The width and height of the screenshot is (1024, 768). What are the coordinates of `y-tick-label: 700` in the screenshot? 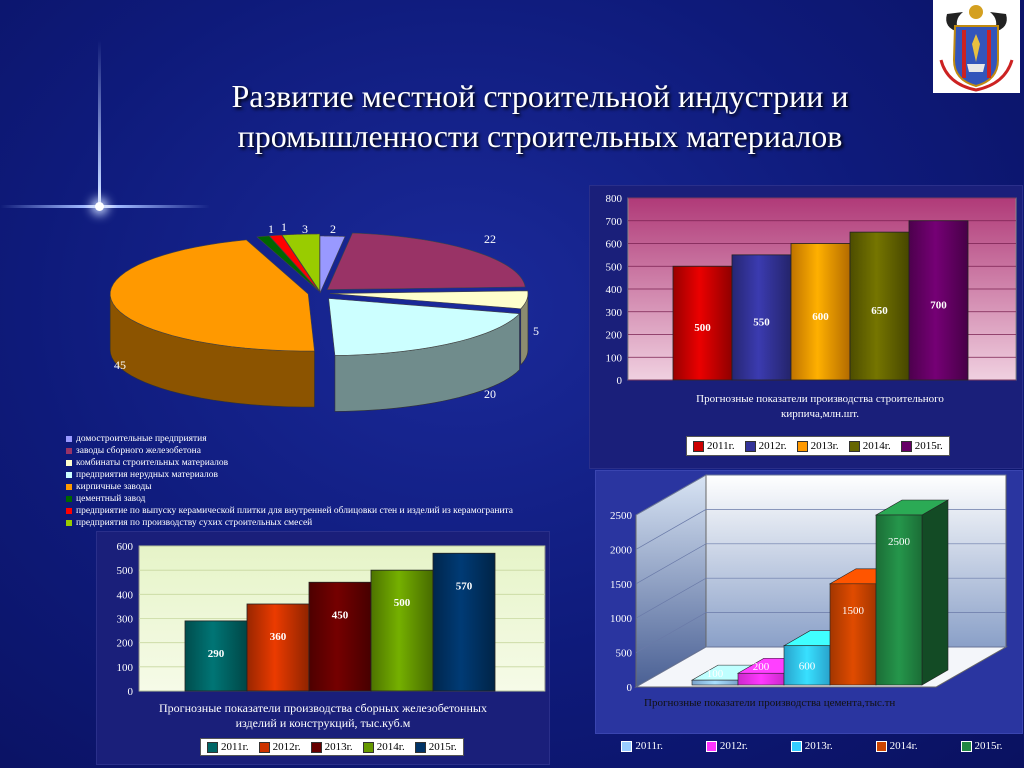 It's located at (614, 222).